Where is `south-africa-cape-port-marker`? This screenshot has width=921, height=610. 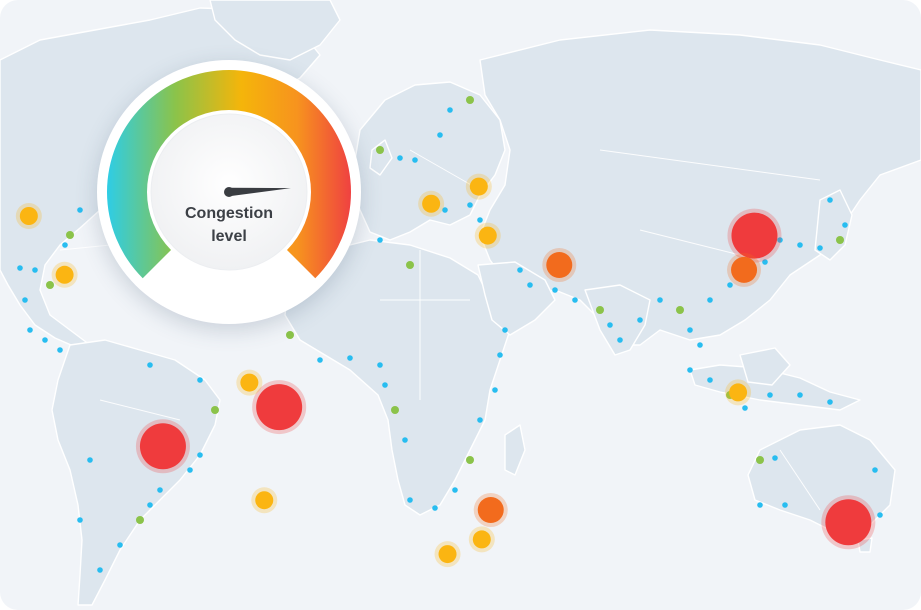 south-africa-cape-port-marker is located at coordinates (447, 554).